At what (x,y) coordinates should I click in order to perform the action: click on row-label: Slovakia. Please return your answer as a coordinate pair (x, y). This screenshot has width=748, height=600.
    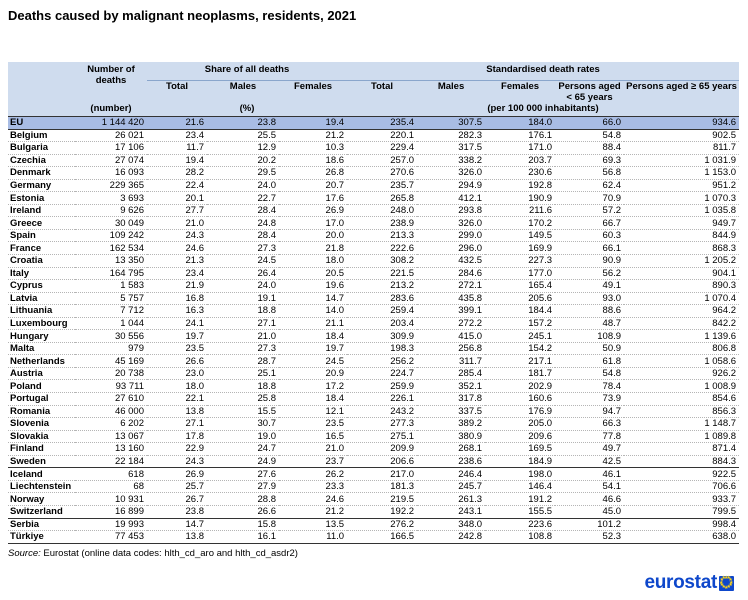
    Looking at the image, I should click on (41, 437).